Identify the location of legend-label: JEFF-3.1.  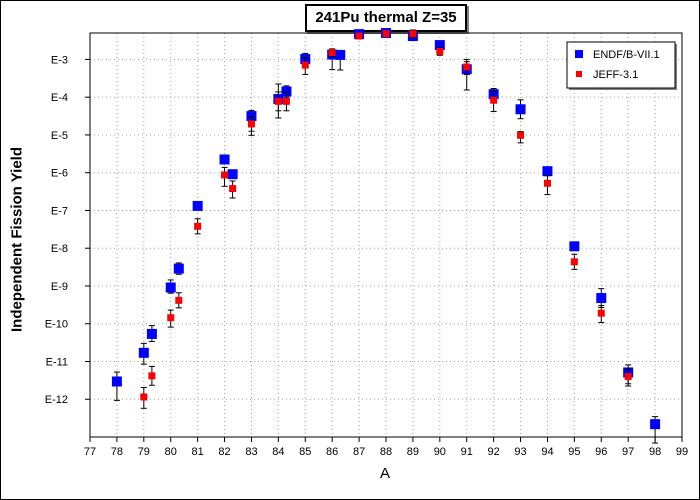
(615, 75).